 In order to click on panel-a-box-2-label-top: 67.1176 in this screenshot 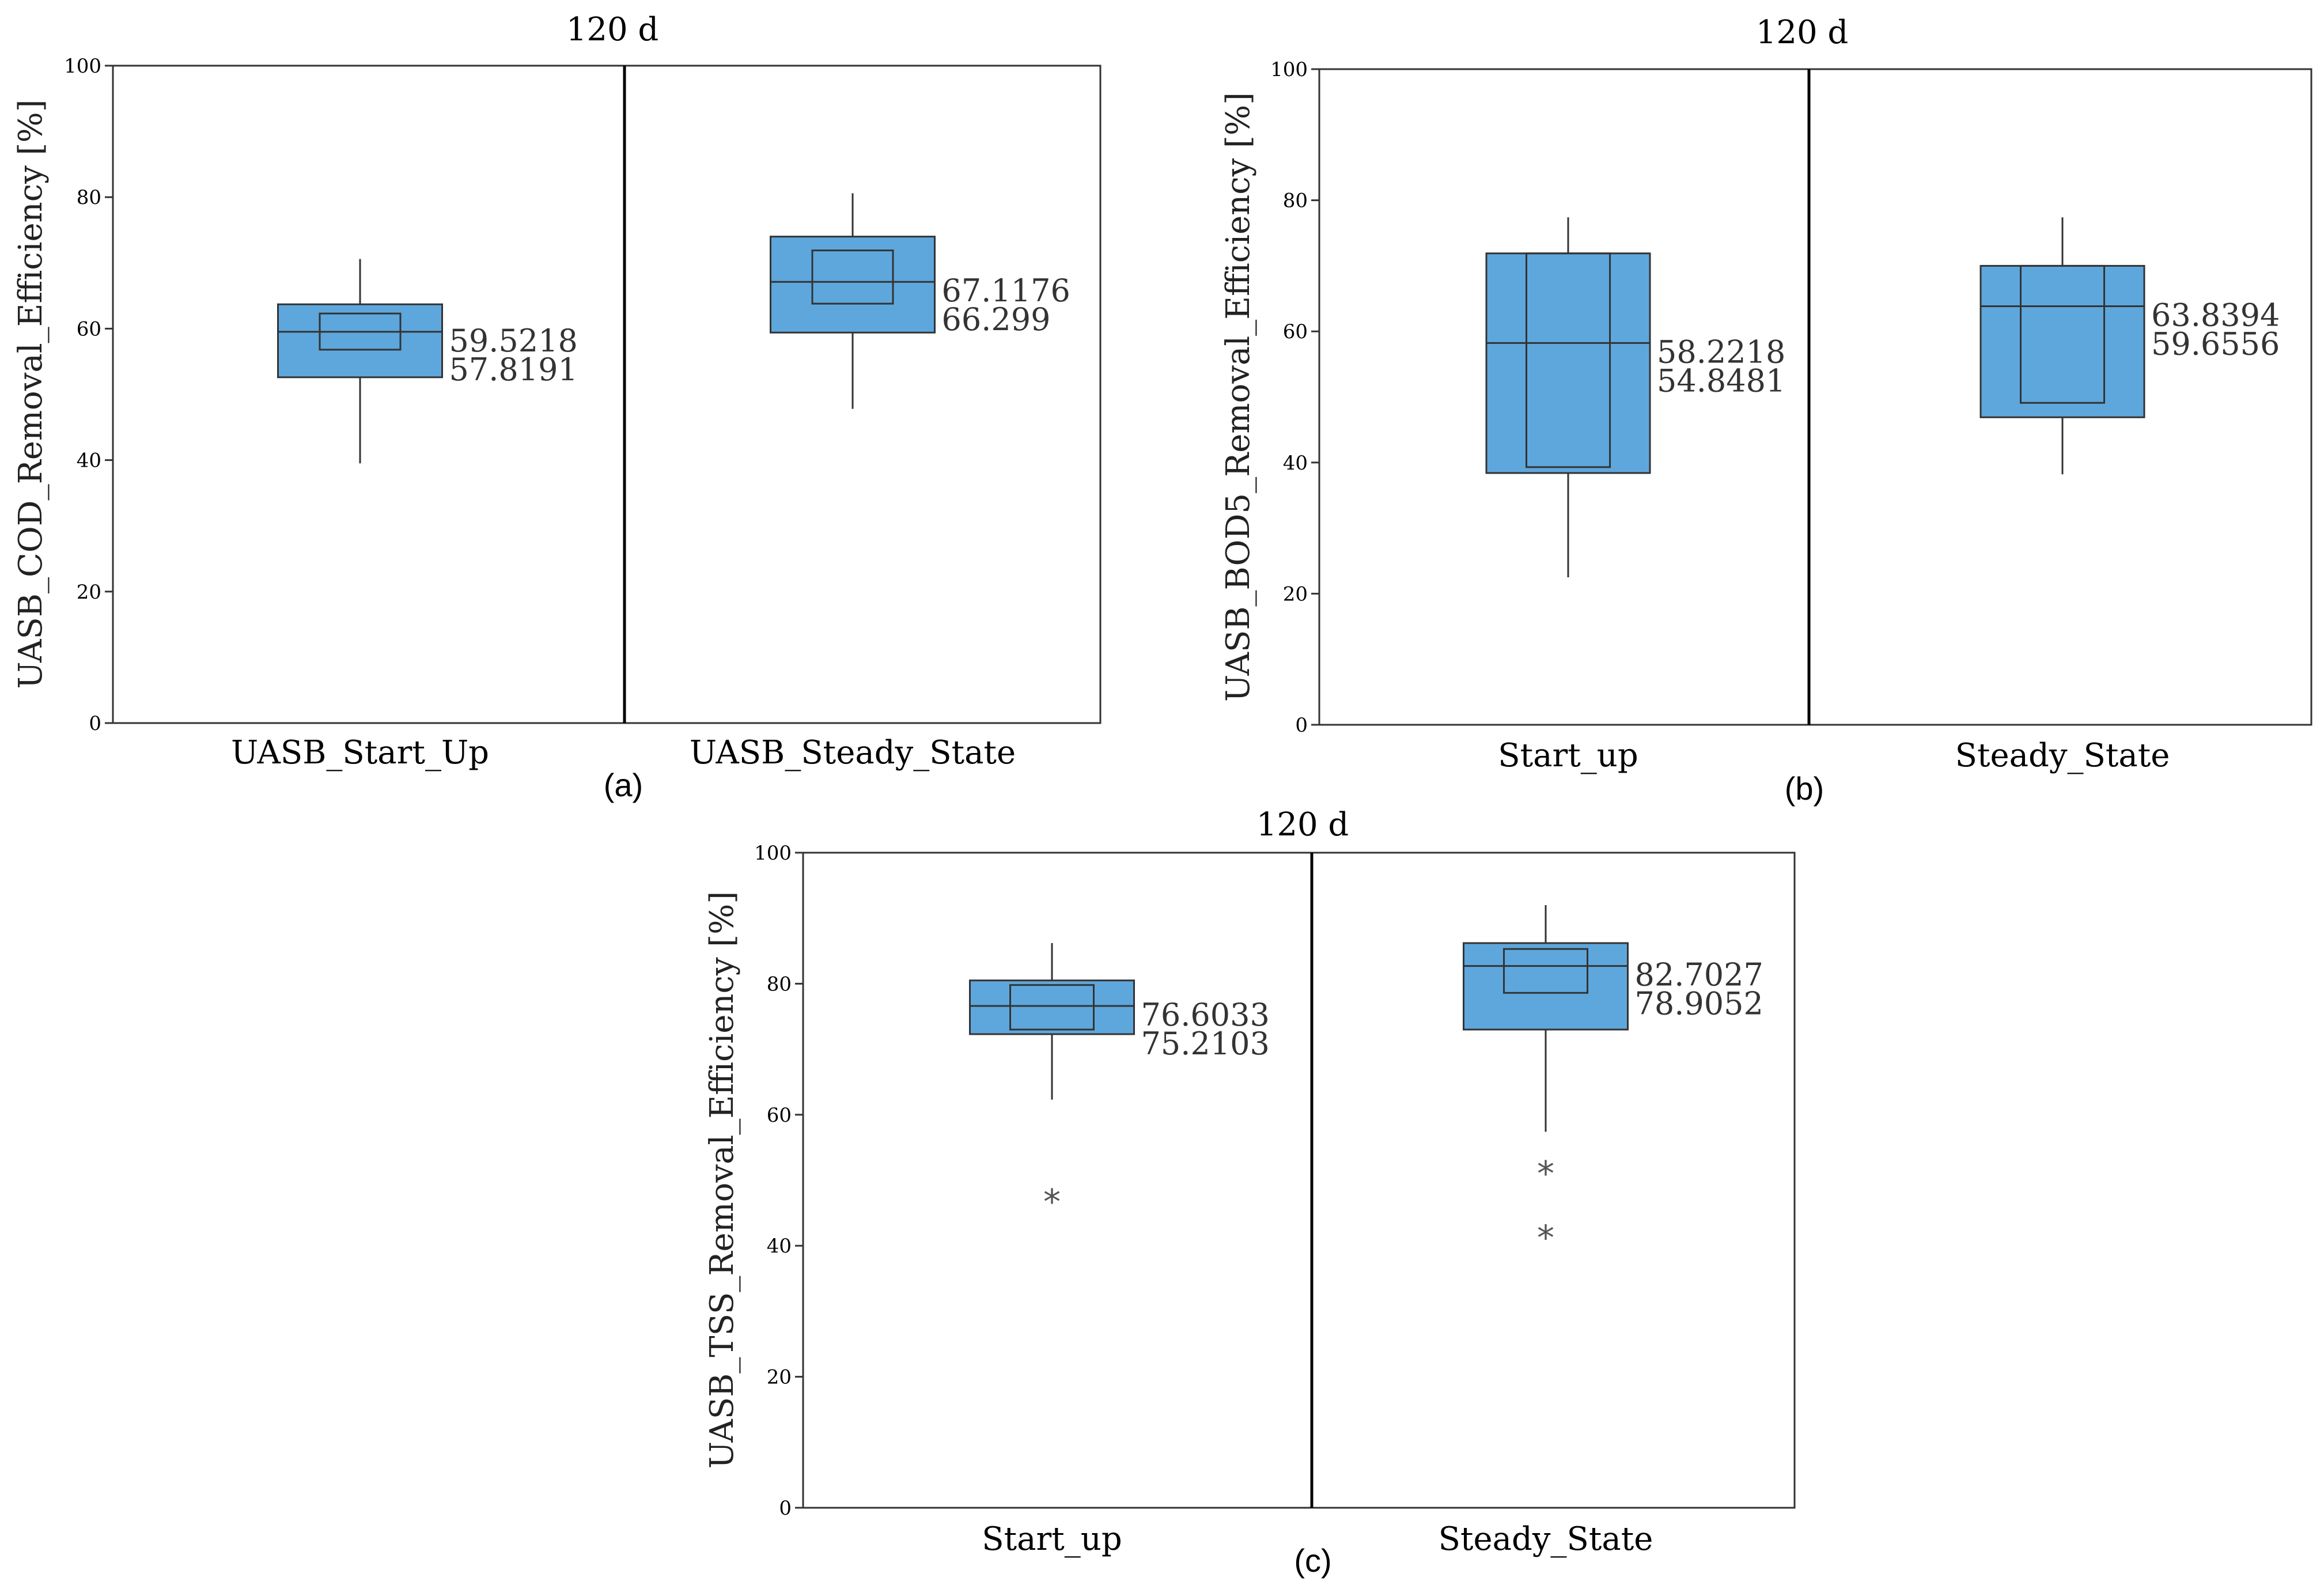, I will do `click(1006, 291)`.